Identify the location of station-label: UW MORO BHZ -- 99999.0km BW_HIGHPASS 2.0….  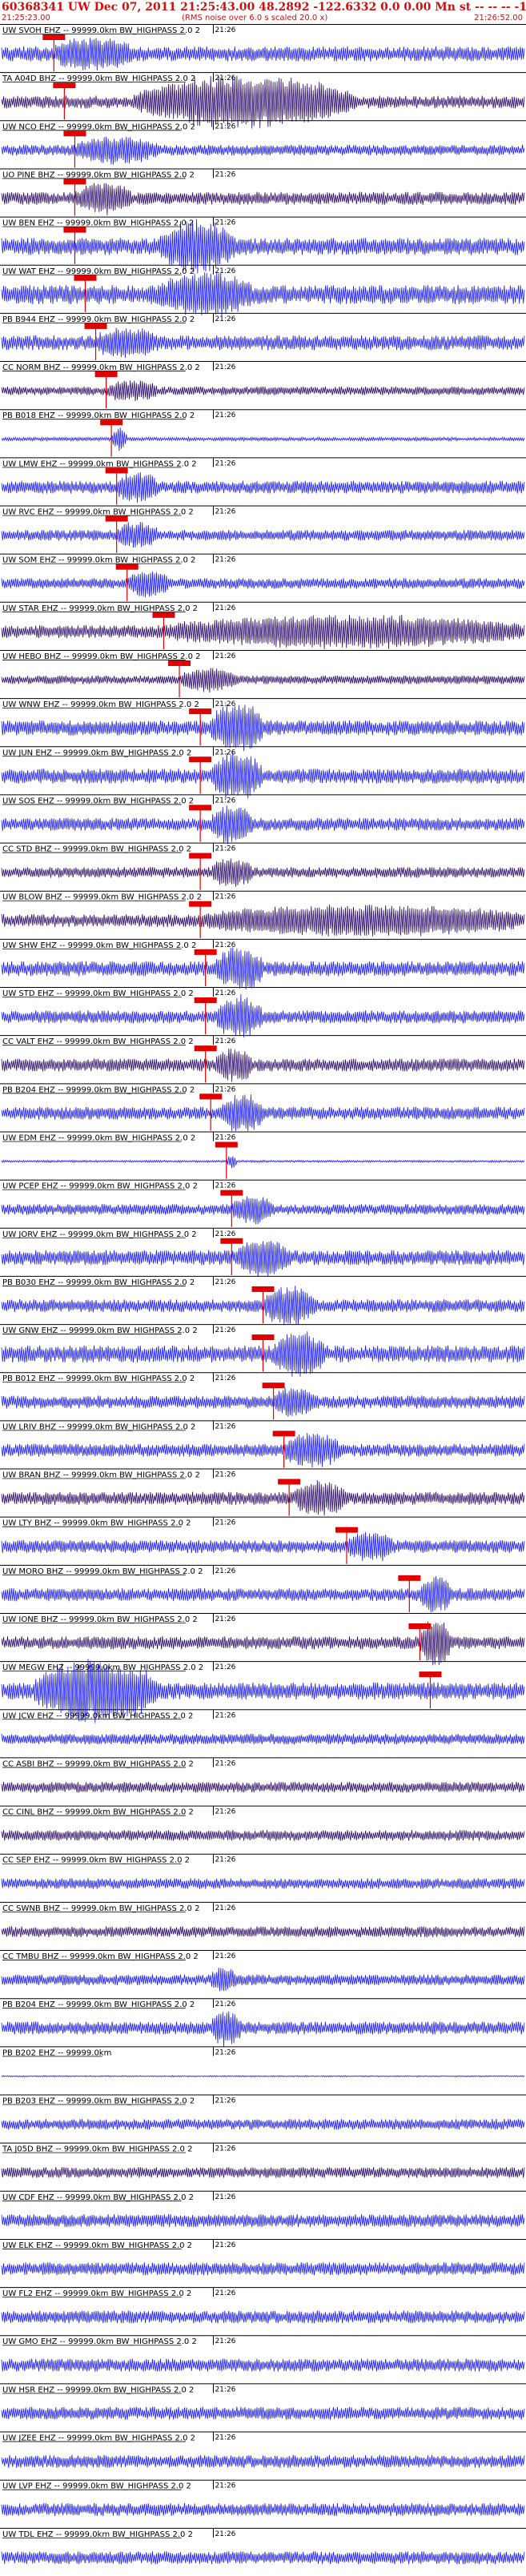
(102, 1571).